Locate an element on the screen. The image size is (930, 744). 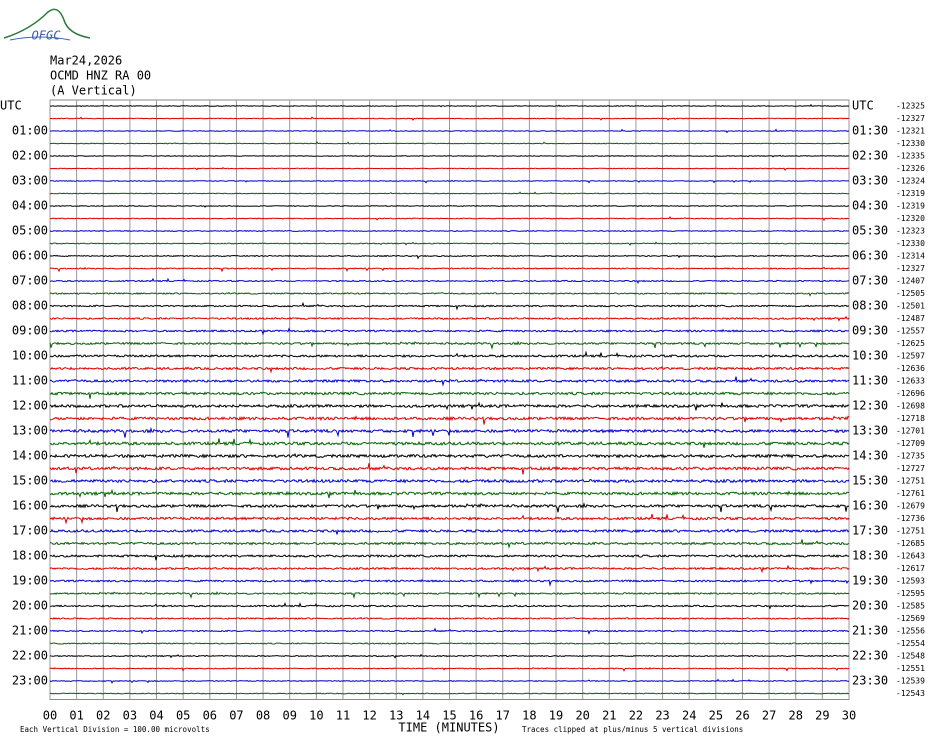
x-tick-label: 17 is located at coordinates (503, 716).